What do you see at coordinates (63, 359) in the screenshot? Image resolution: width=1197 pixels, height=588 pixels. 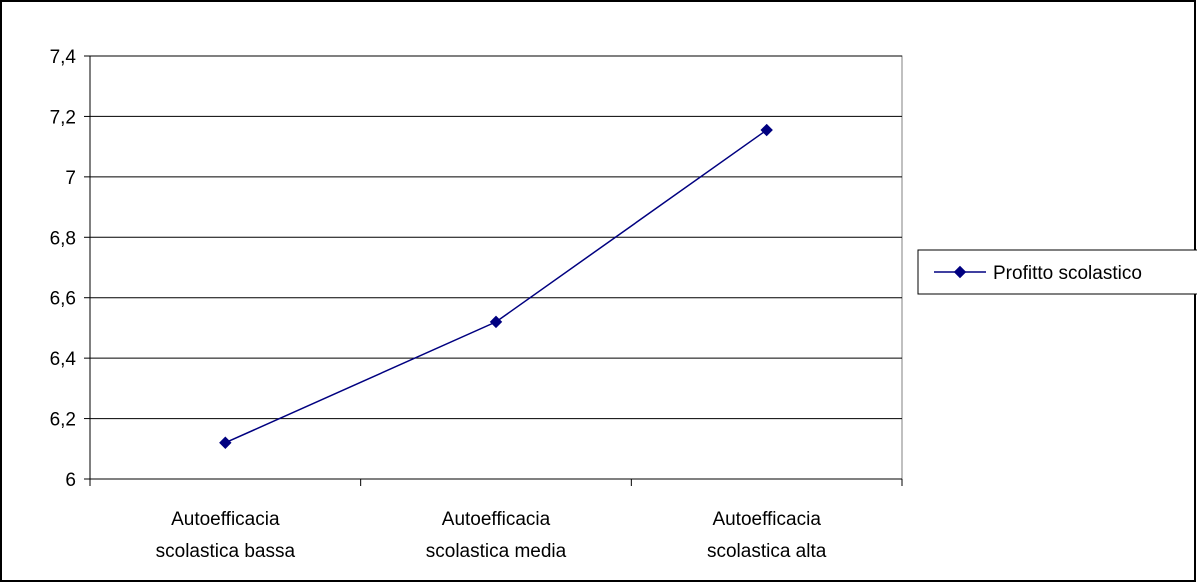 I see `y-tick-label: 6,4` at bounding box center [63, 359].